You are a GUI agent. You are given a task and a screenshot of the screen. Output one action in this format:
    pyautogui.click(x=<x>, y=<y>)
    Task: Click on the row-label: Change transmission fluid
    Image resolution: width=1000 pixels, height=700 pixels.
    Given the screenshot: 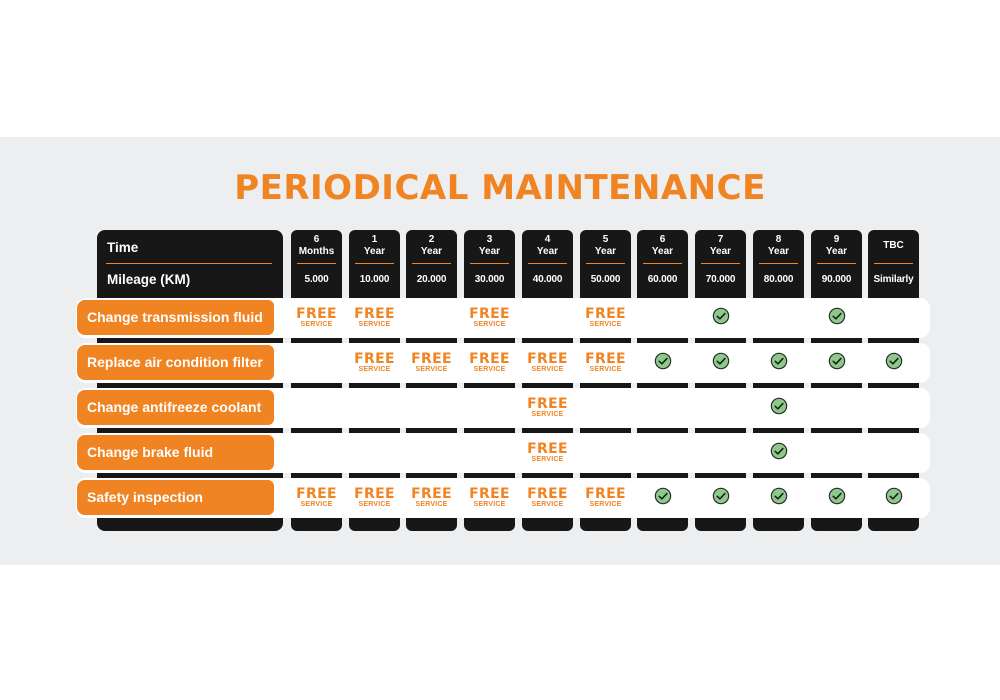 What is the action you would take?
    pyautogui.click(x=175, y=317)
    